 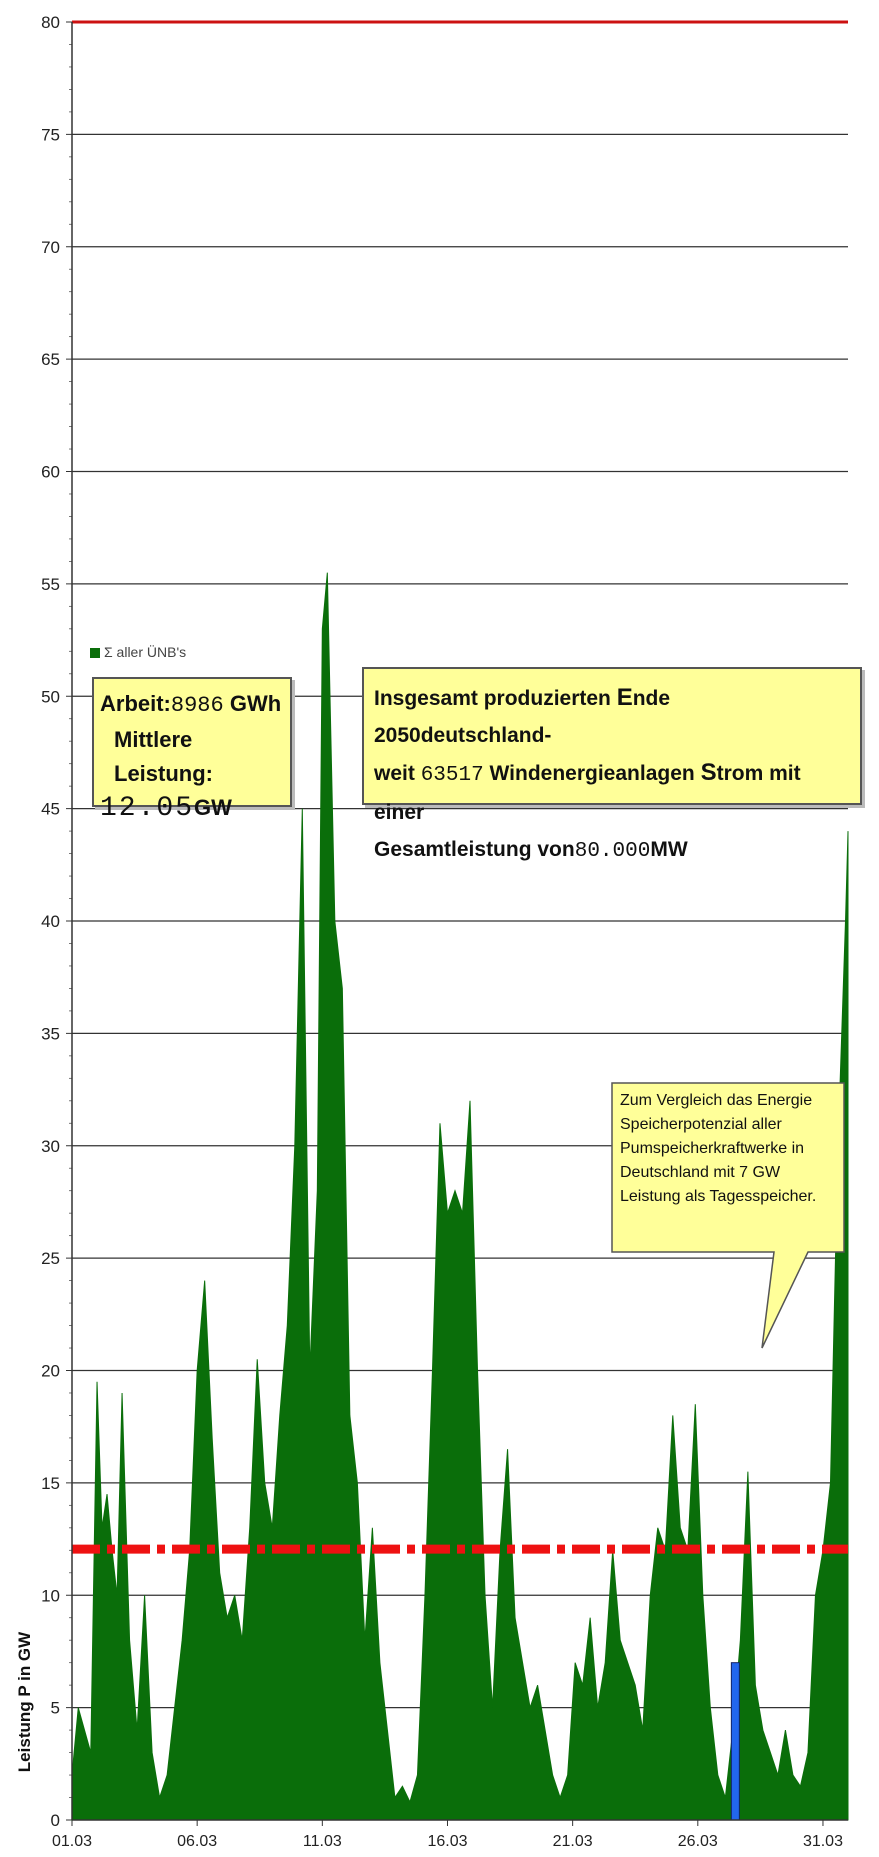 I want to click on energy-line: Arbeit:8986 GWh, so click(x=192, y=705).